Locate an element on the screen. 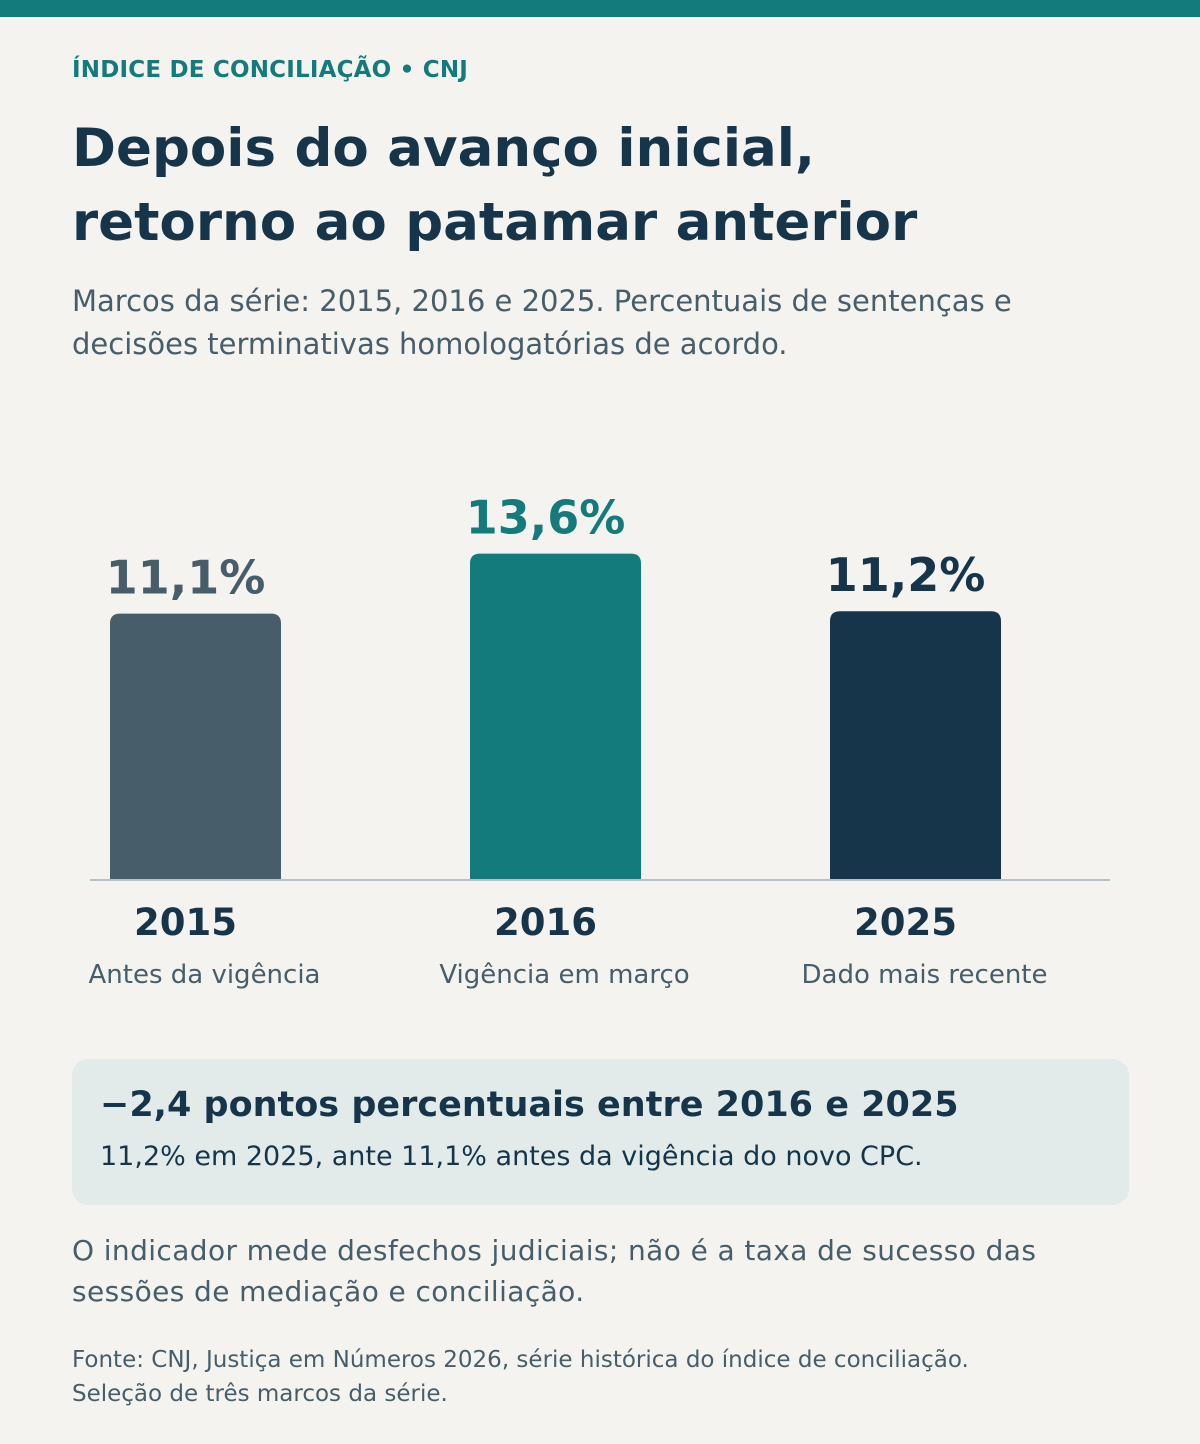 This screenshot has width=1200, height=1444. title-line-1: Depois do avanço inicial, is located at coordinates (444, 148).